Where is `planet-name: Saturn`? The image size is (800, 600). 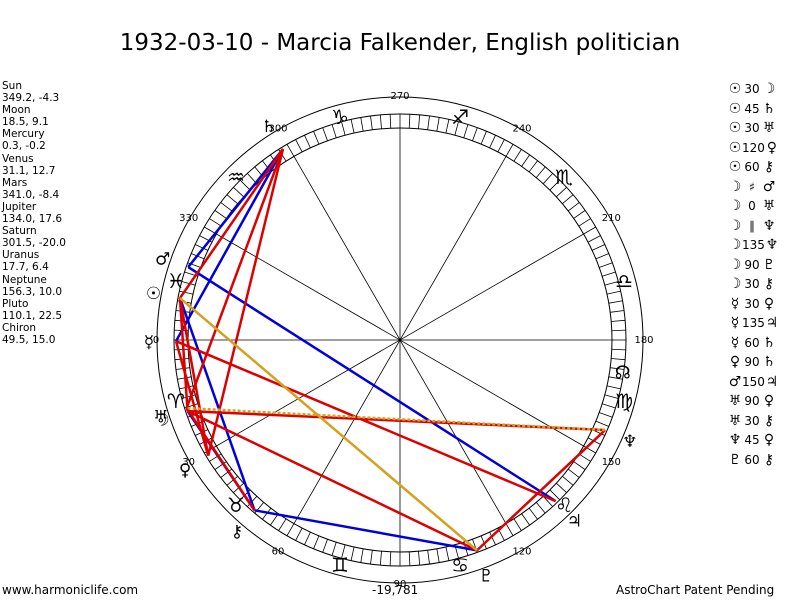
planet-name: Saturn is located at coordinates (19, 231).